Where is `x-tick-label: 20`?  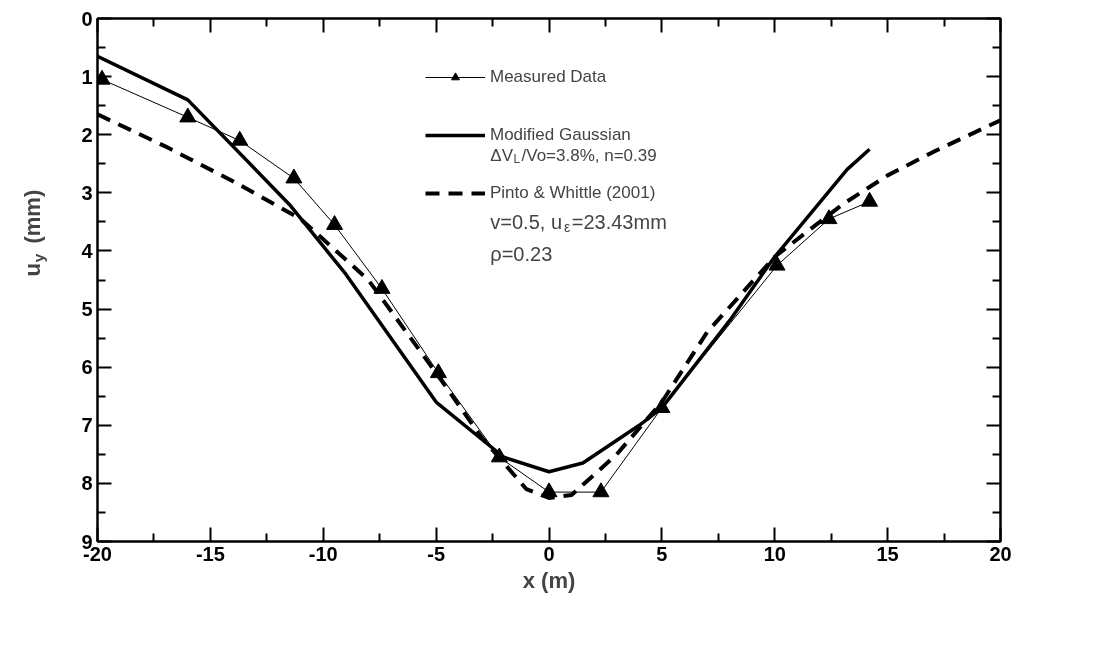 x-tick-label: 20 is located at coordinates (1000, 553).